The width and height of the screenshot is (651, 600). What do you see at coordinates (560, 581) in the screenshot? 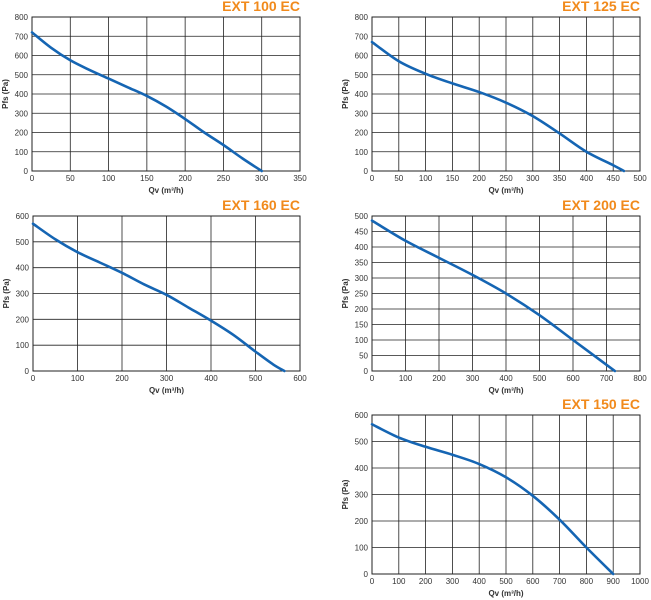
I see `x-tick-label: 700` at bounding box center [560, 581].